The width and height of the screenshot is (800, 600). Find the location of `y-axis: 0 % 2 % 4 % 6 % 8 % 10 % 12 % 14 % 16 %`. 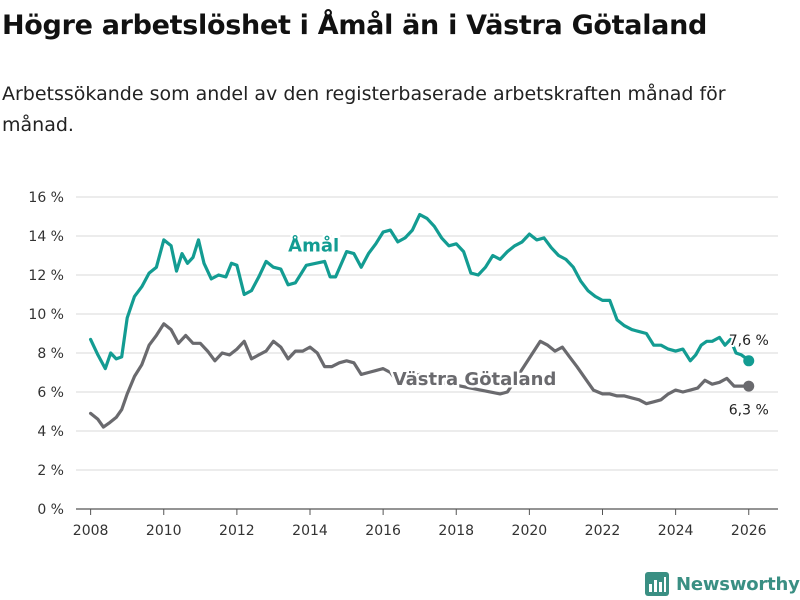

y-axis: 0 % 2 % 4 % 6 % 8 % 10 % 12 % 14 % 16 % is located at coordinates (46, 354).